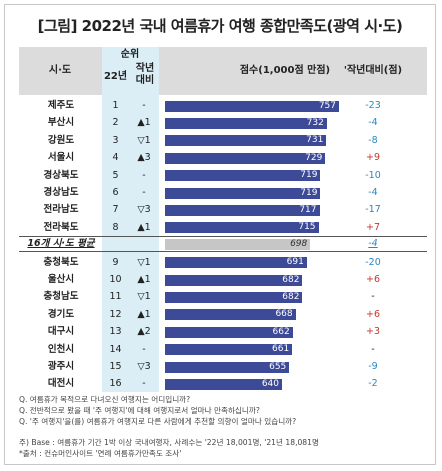 This screenshot has width=442, height=471. What do you see at coordinates (246, 123) in the screenshot?
I see `score-bar: 732` at bounding box center [246, 123].